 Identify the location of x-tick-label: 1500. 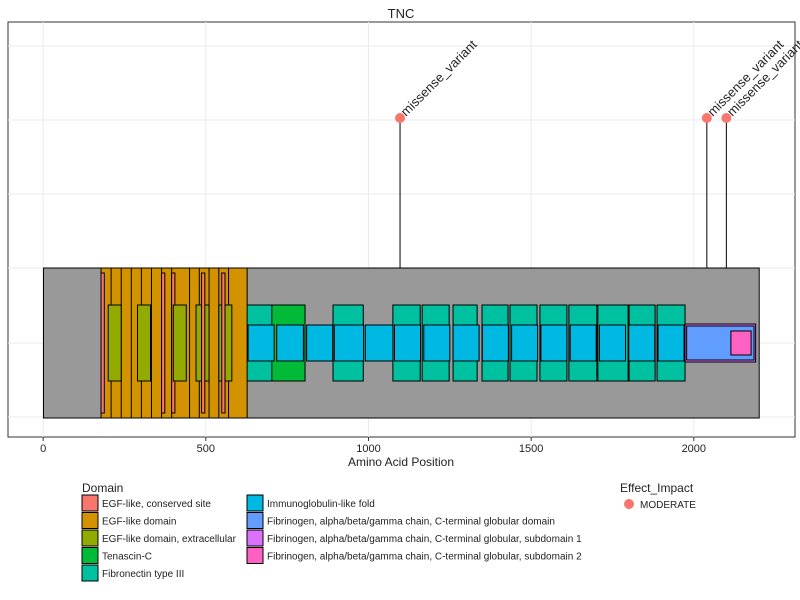
(531, 449).